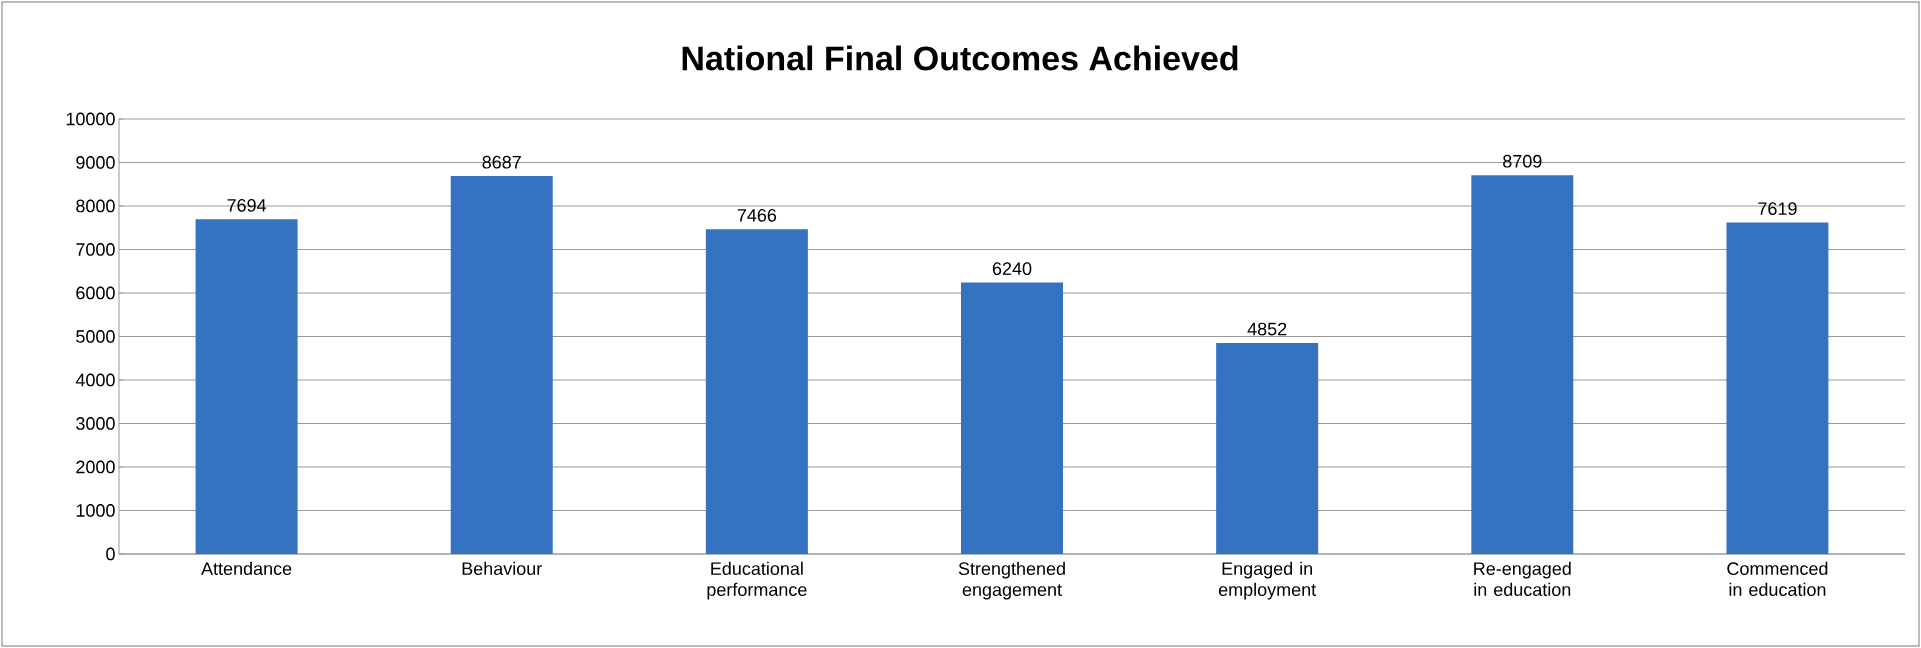 This screenshot has width=1921, height=648. What do you see at coordinates (1777, 579) in the screenshot?
I see `x-tick-label: Commenced in education` at bounding box center [1777, 579].